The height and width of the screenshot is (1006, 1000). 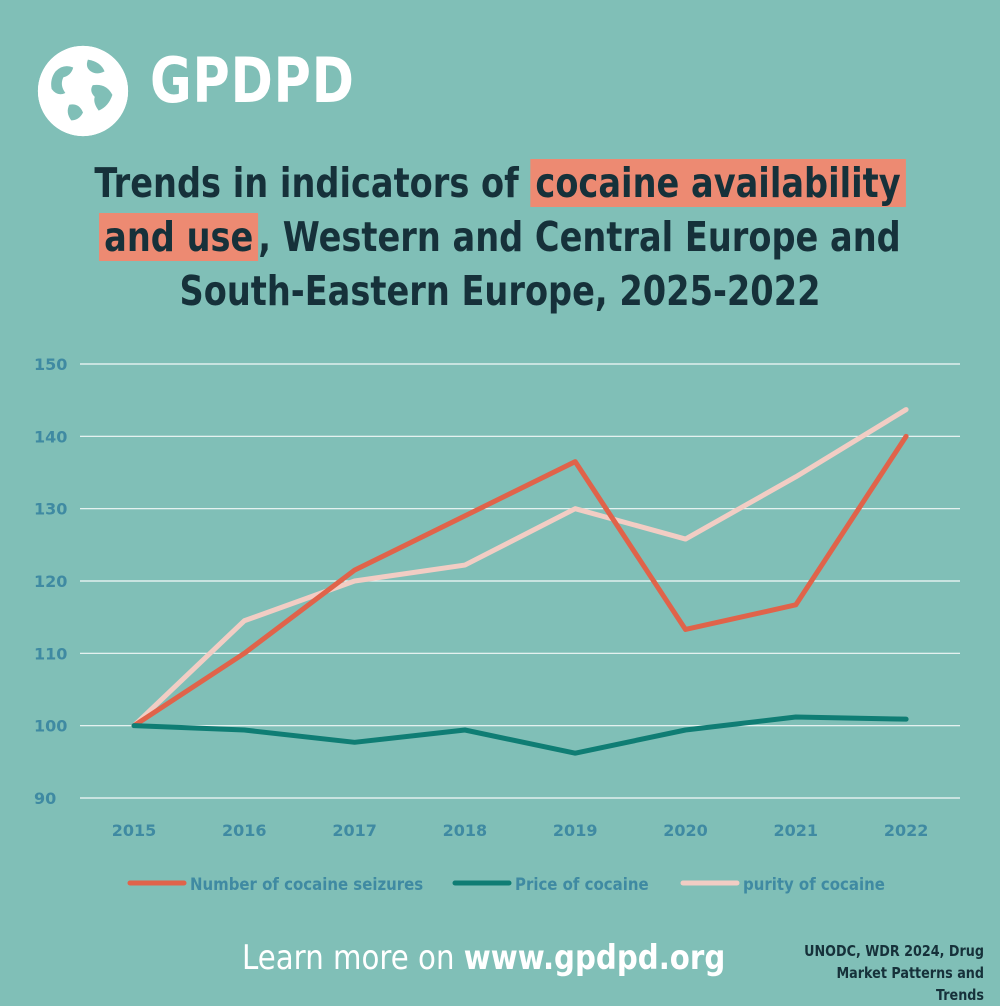 What do you see at coordinates (520, 735) in the screenshot?
I see `series-line-price-of-cocaine` at bounding box center [520, 735].